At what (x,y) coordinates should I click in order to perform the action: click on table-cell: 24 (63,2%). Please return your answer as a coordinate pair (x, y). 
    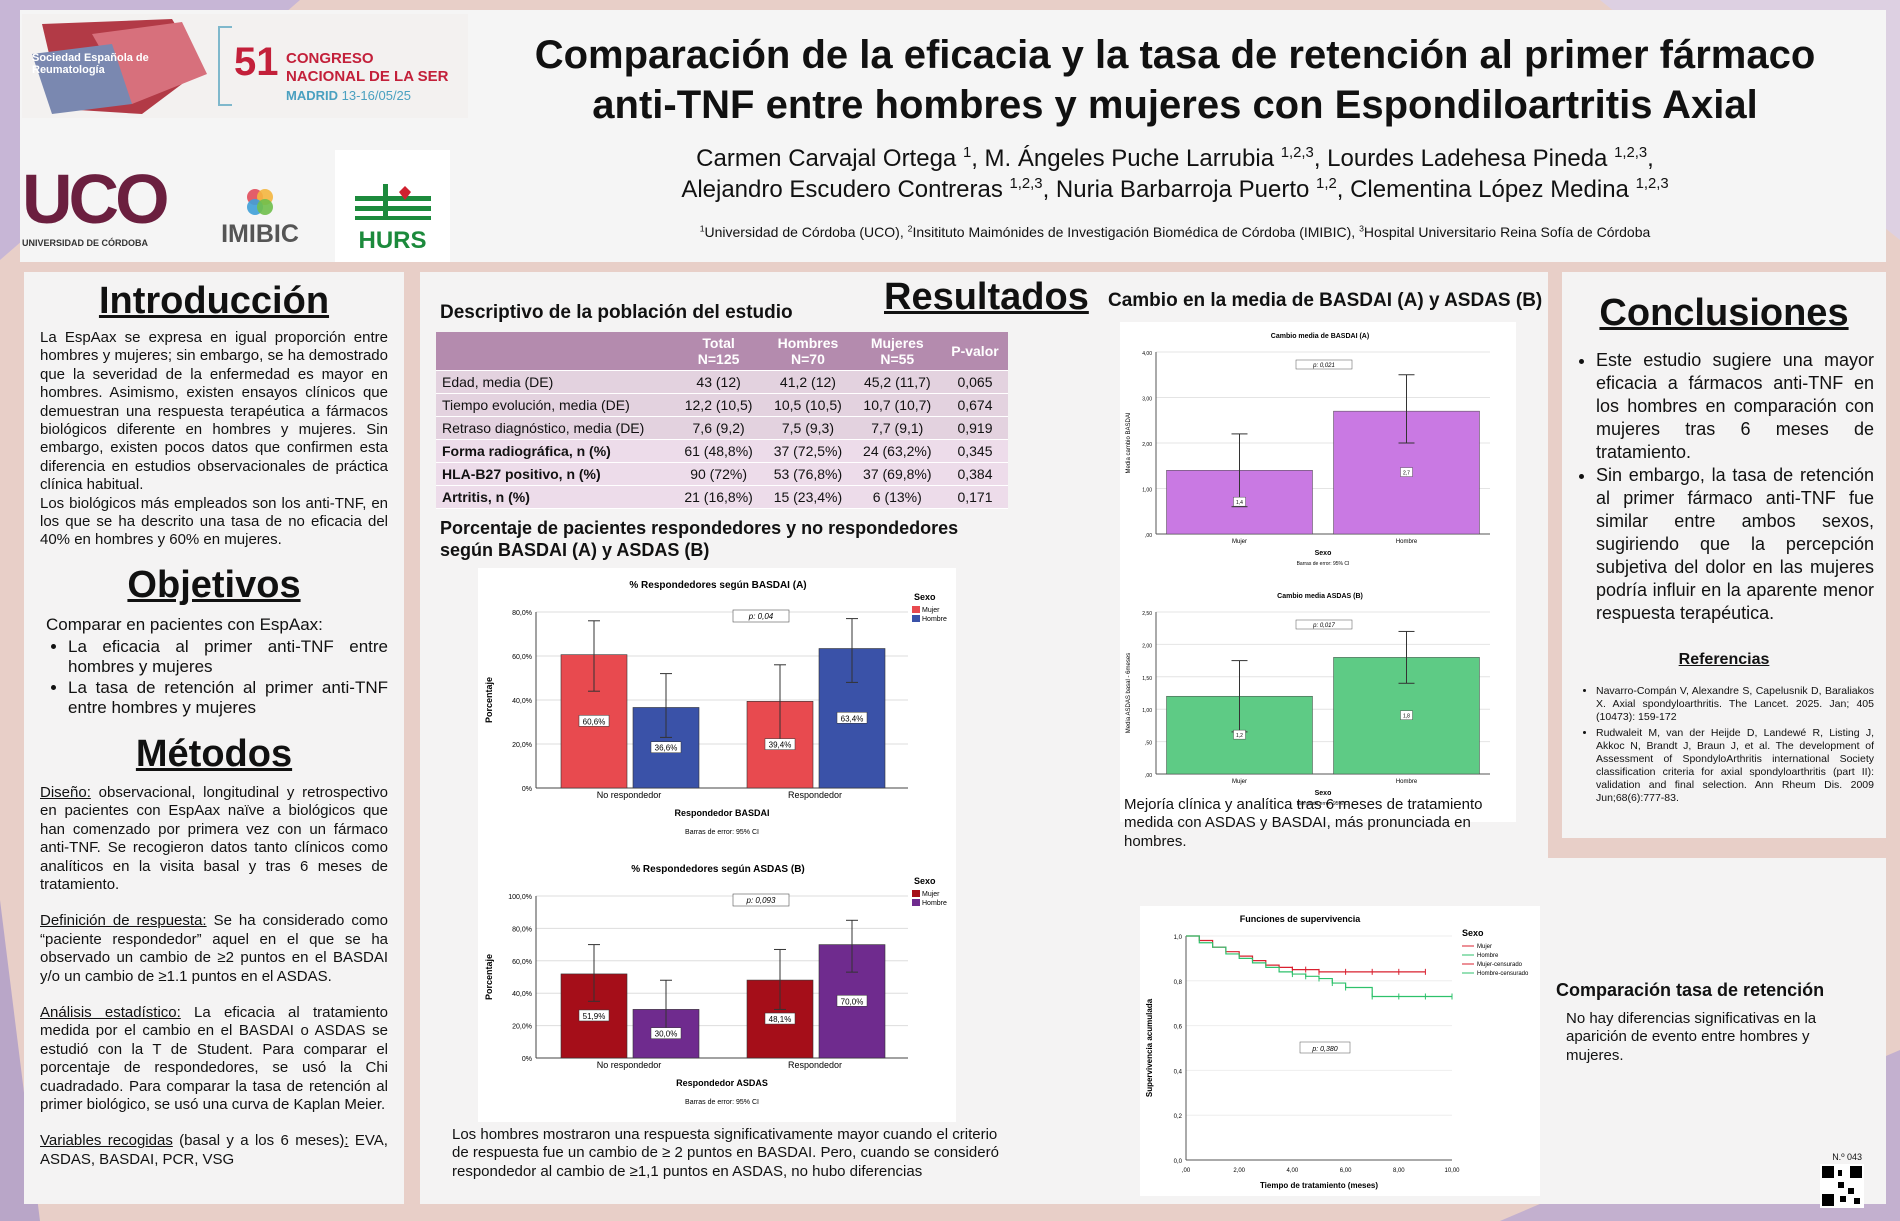
    Looking at the image, I should click on (897, 451).